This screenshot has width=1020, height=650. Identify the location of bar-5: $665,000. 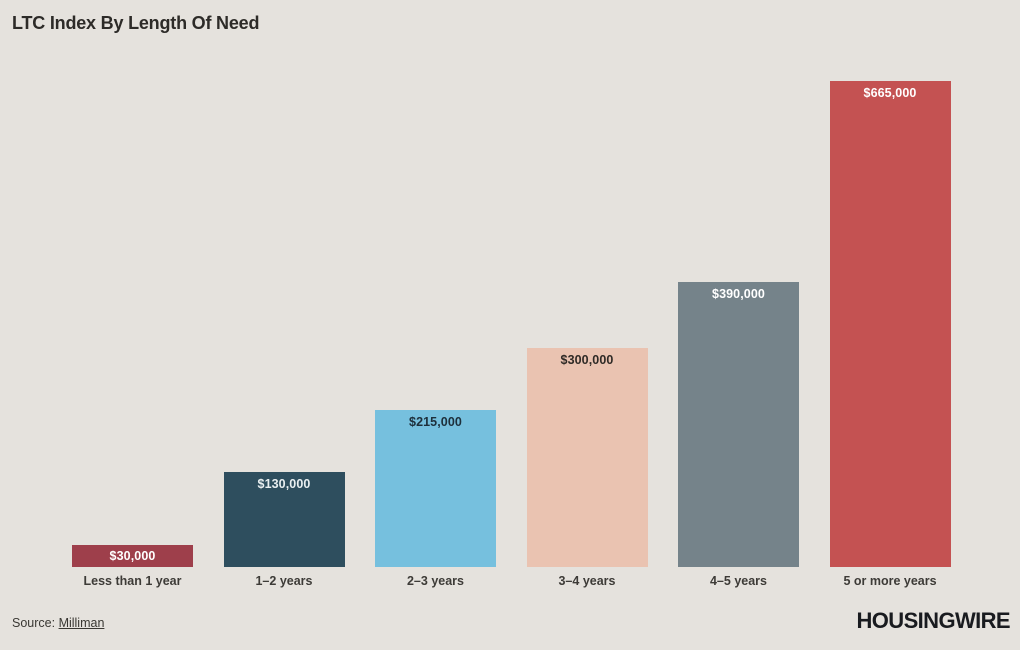
(890, 324).